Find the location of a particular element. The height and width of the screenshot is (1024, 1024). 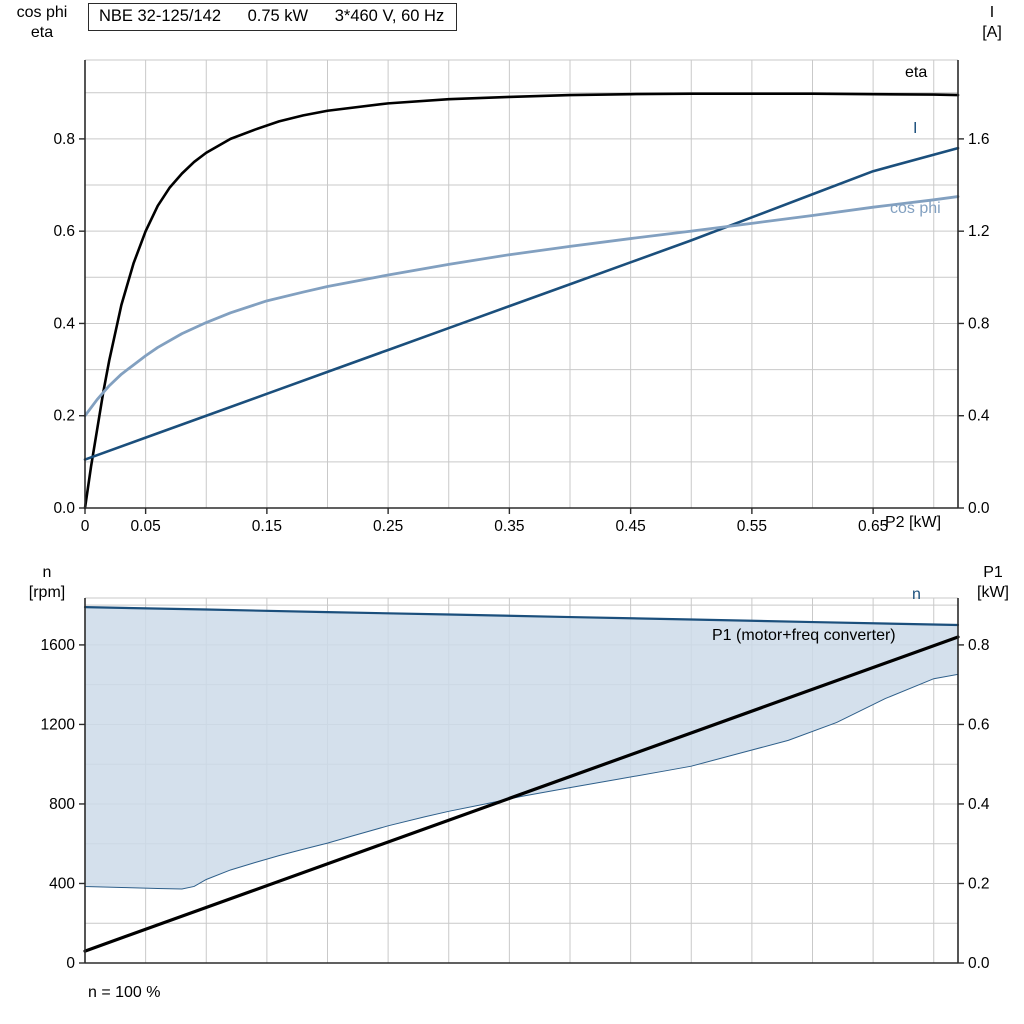

current-curve-label: I is located at coordinates (915, 128).